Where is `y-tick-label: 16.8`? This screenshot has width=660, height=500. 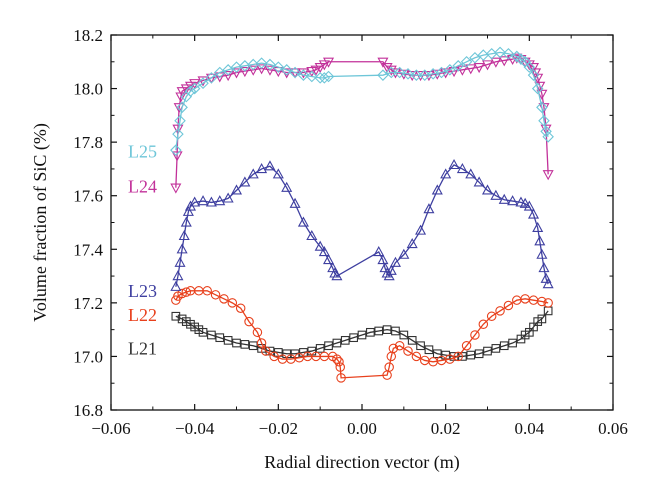
y-tick-label: 16.8 is located at coordinates (88, 410).